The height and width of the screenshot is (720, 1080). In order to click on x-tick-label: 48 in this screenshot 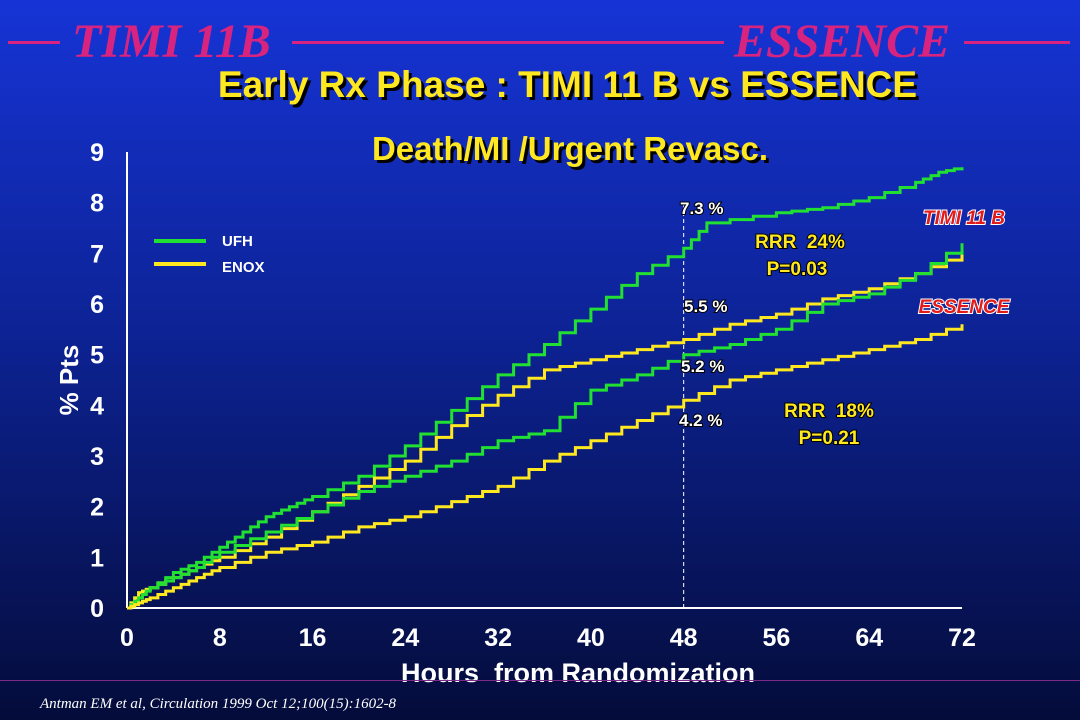, I will do `click(684, 638)`.